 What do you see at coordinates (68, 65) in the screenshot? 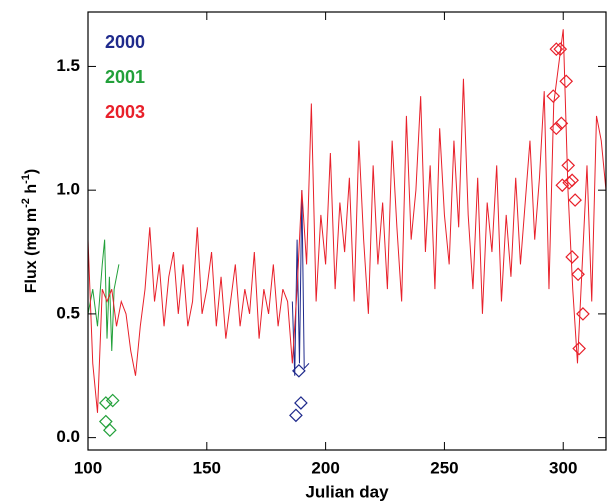
I see `y-tick-label: 1.5` at bounding box center [68, 65].